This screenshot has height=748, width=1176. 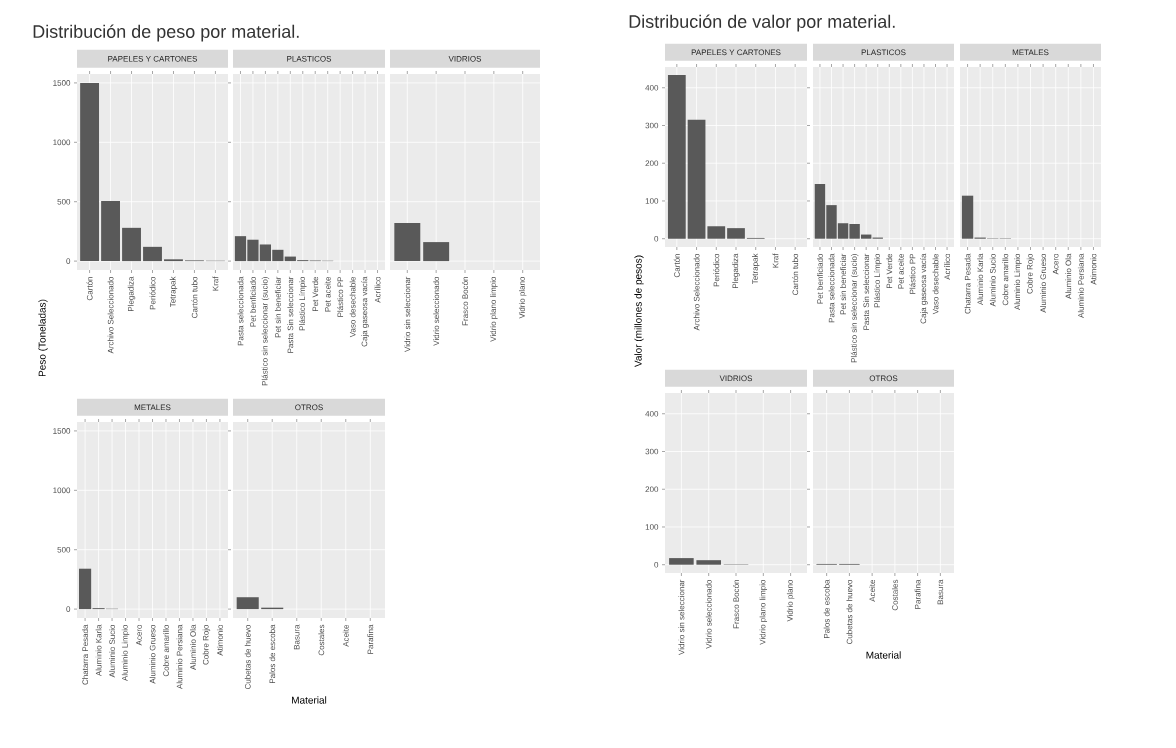 What do you see at coordinates (352, 307) in the screenshot?
I see `x-tick-label: Vaso desechable` at bounding box center [352, 307].